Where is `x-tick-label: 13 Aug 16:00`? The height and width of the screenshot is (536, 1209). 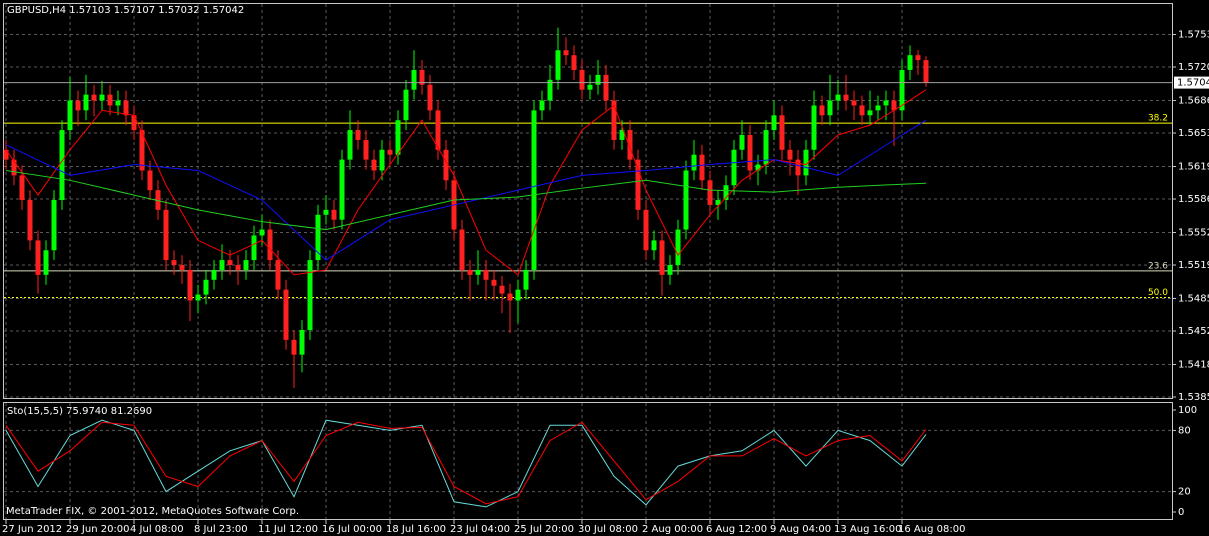
x-tick-label: 13 Aug 16:00 is located at coordinates (867, 529).